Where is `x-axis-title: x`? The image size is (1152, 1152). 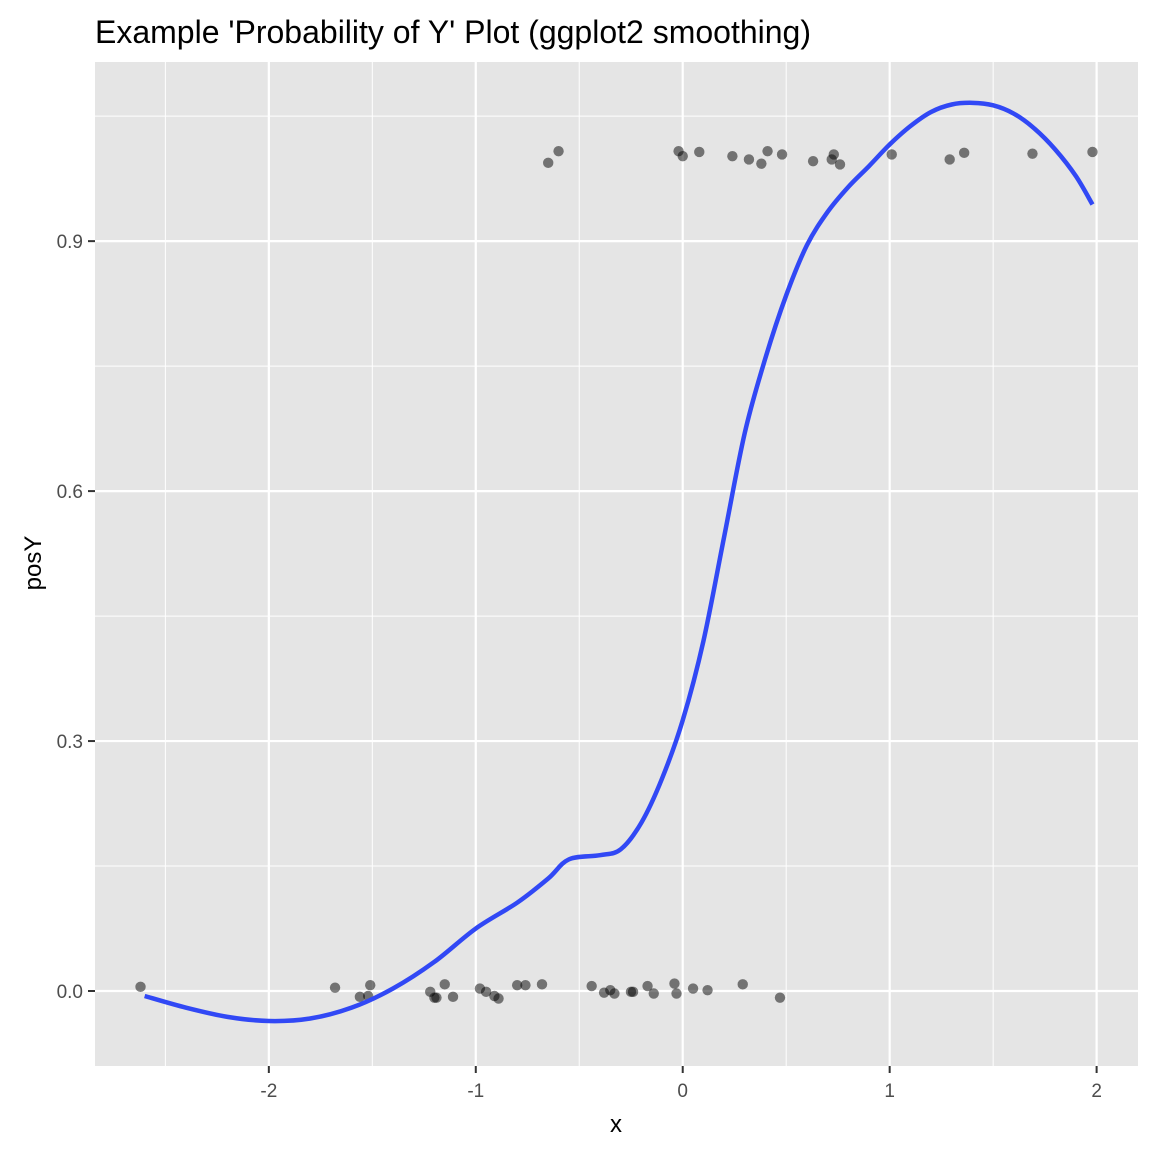
x-axis-title: x is located at coordinates (616, 1124).